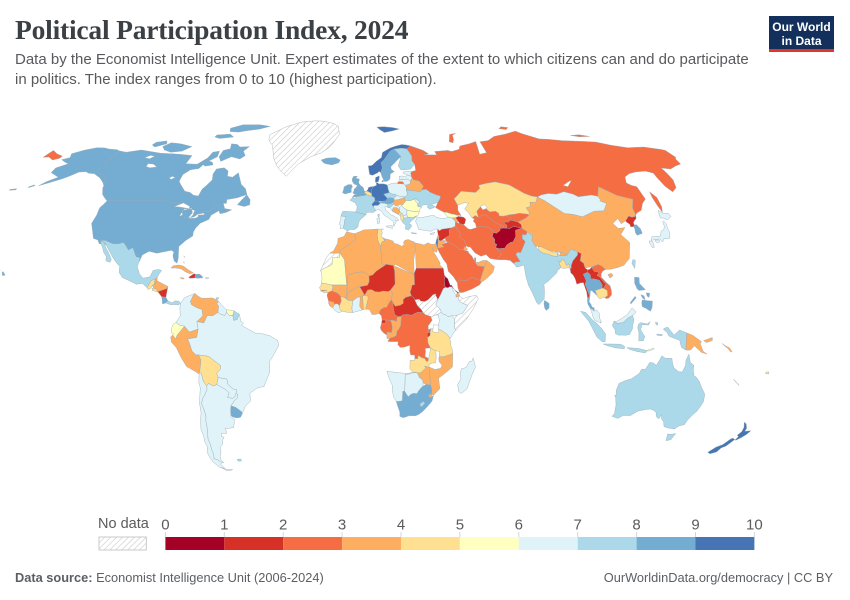 The width and height of the screenshot is (850, 600). What do you see at coordinates (754, 525) in the screenshot?
I see `svg-text: 10` at bounding box center [754, 525].